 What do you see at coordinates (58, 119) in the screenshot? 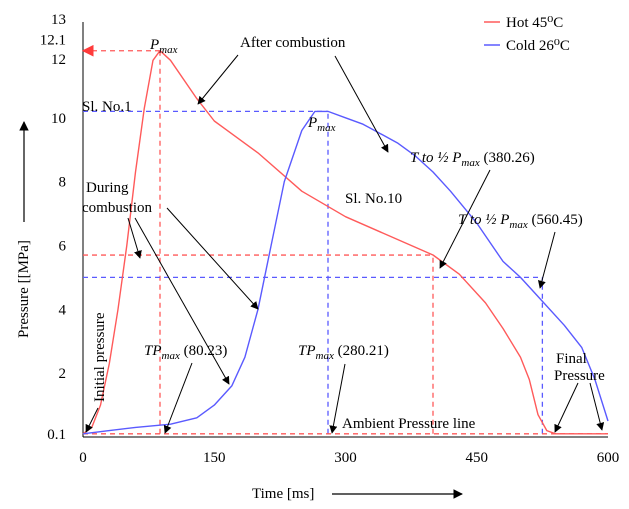
I see `y-tick-label-5: 10` at bounding box center [58, 119].